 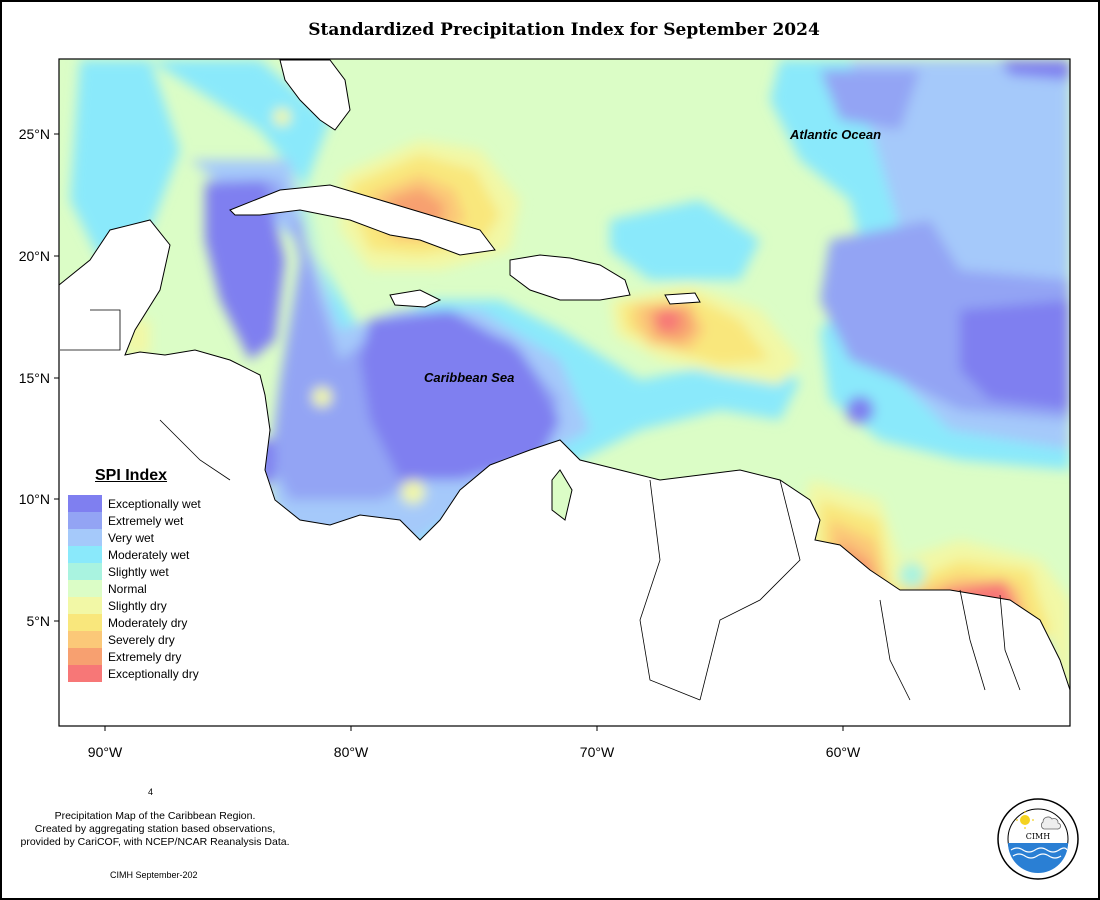 I want to click on legend-label: Extremely dry, so click(x=145, y=656).